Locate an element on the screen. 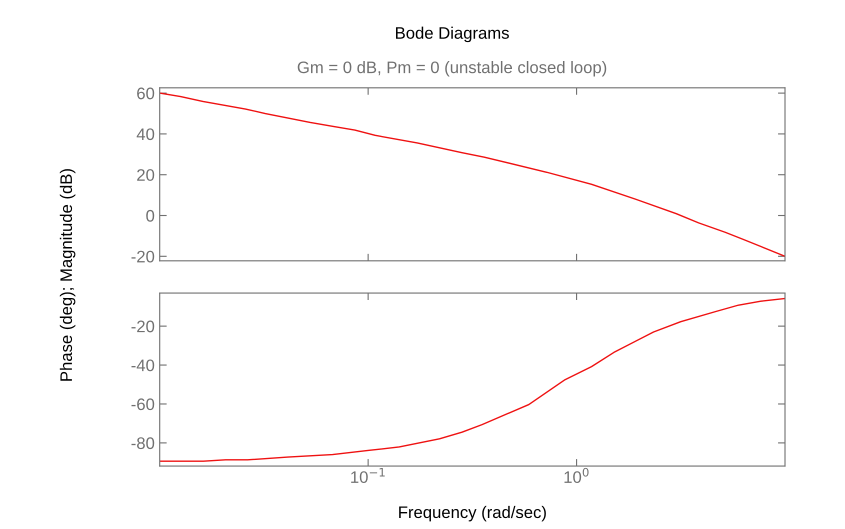  y-tick-label: 60 is located at coordinates (145, 94).